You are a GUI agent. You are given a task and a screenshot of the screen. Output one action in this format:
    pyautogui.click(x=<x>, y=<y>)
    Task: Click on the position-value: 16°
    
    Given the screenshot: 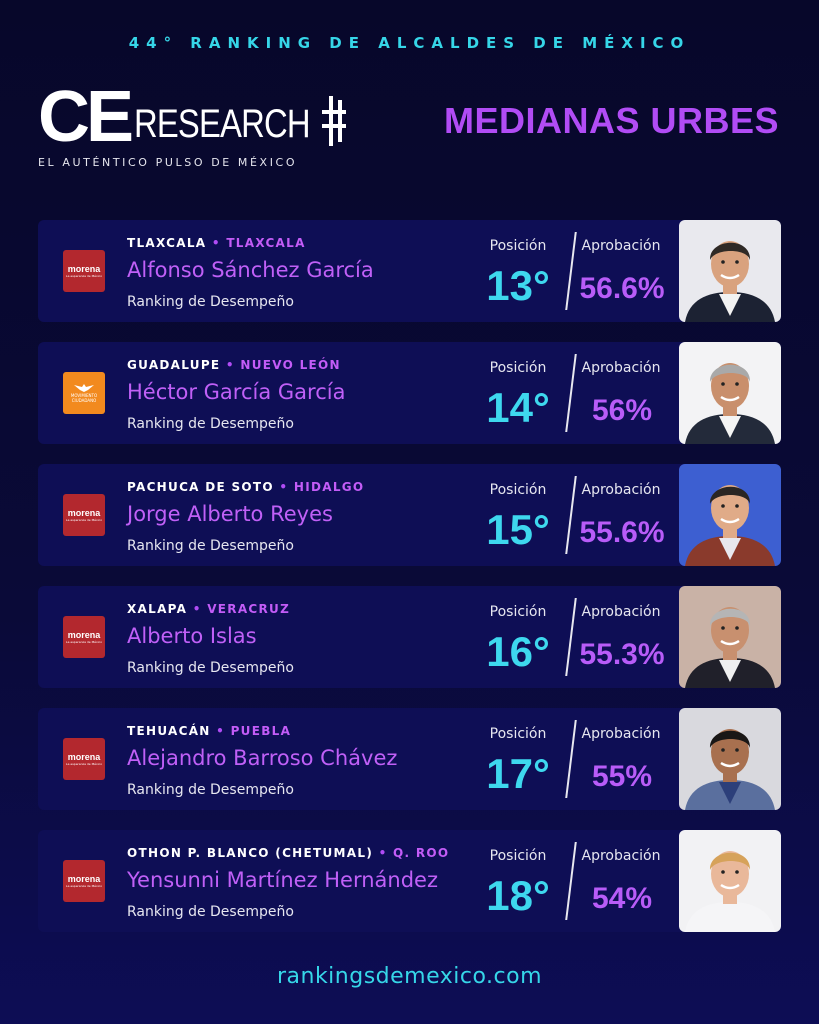 What is the action you would take?
    pyautogui.click(x=518, y=651)
    